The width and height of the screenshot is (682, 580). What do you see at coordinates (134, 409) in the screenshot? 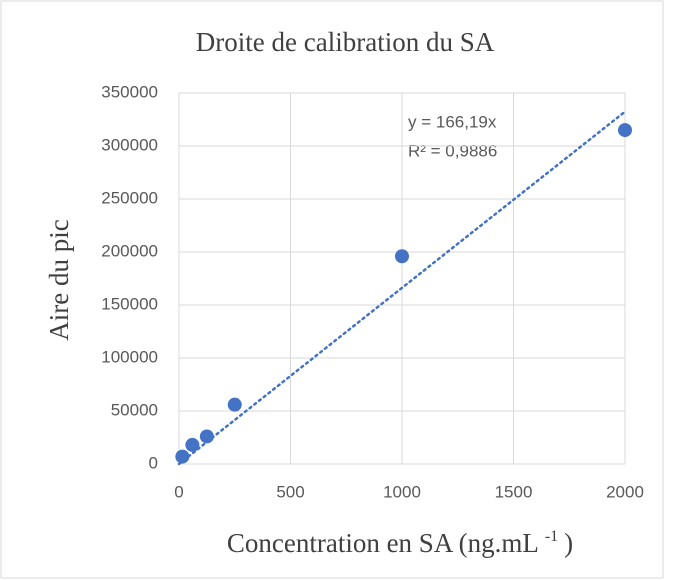
I see `y-tick-label: 50000` at bounding box center [134, 409].